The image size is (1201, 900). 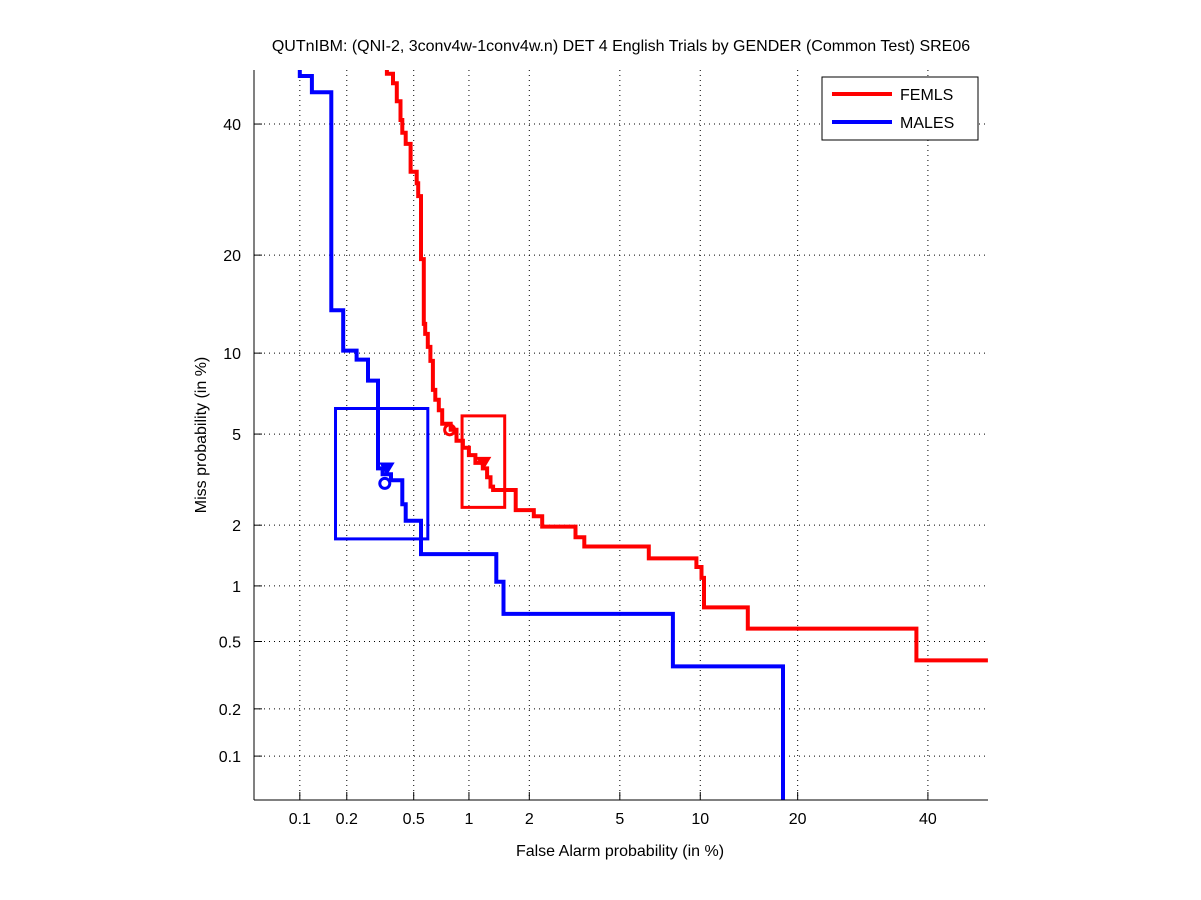 I want to click on act-dcf-marker-femls, so click(x=483, y=463).